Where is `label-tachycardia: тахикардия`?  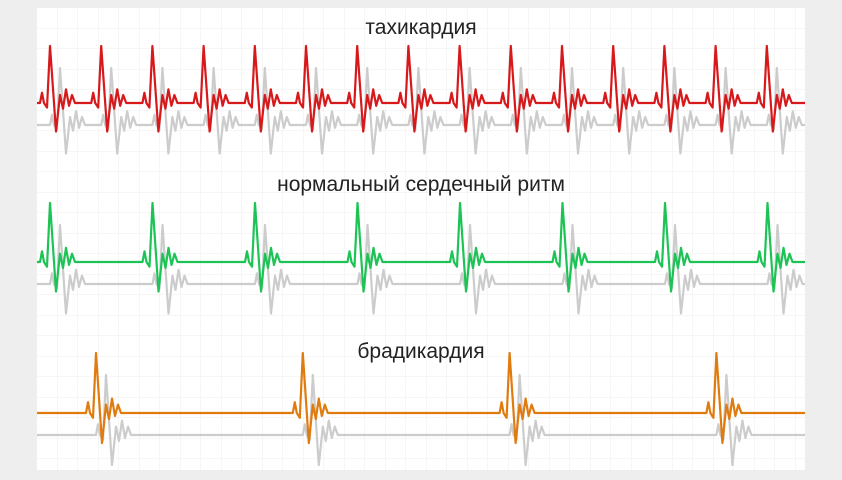
label-tachycardia: тахикардия is located at coordinates (420, 27).